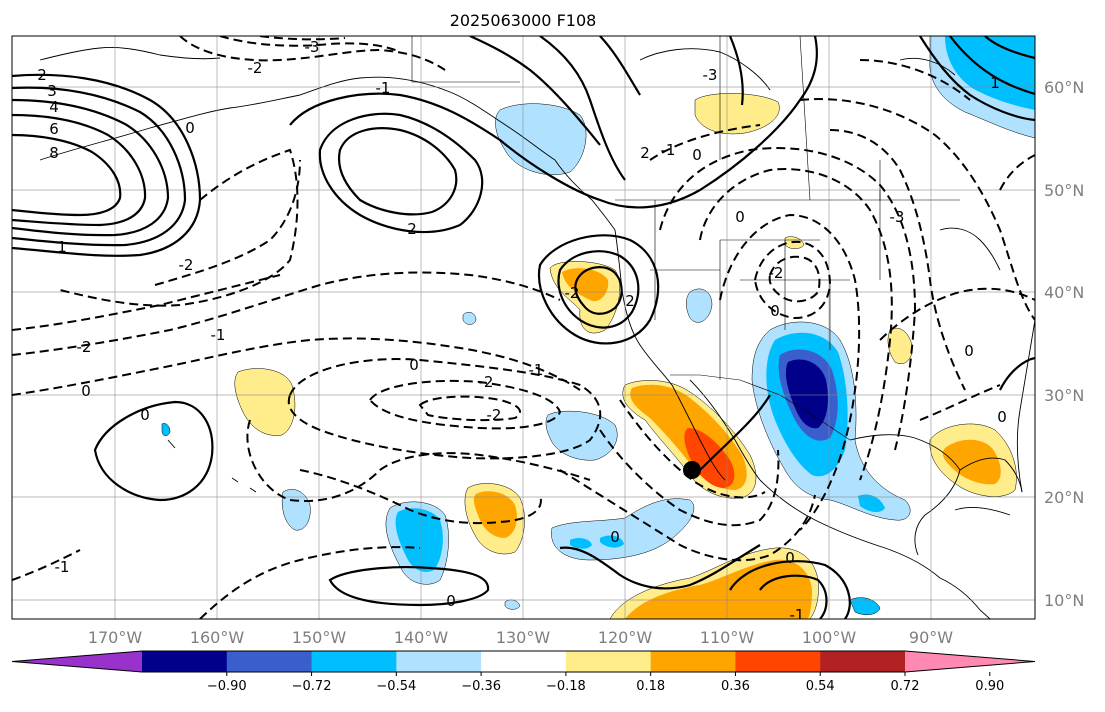  I want to click on lon-label: 110°W, so click(727, 637).